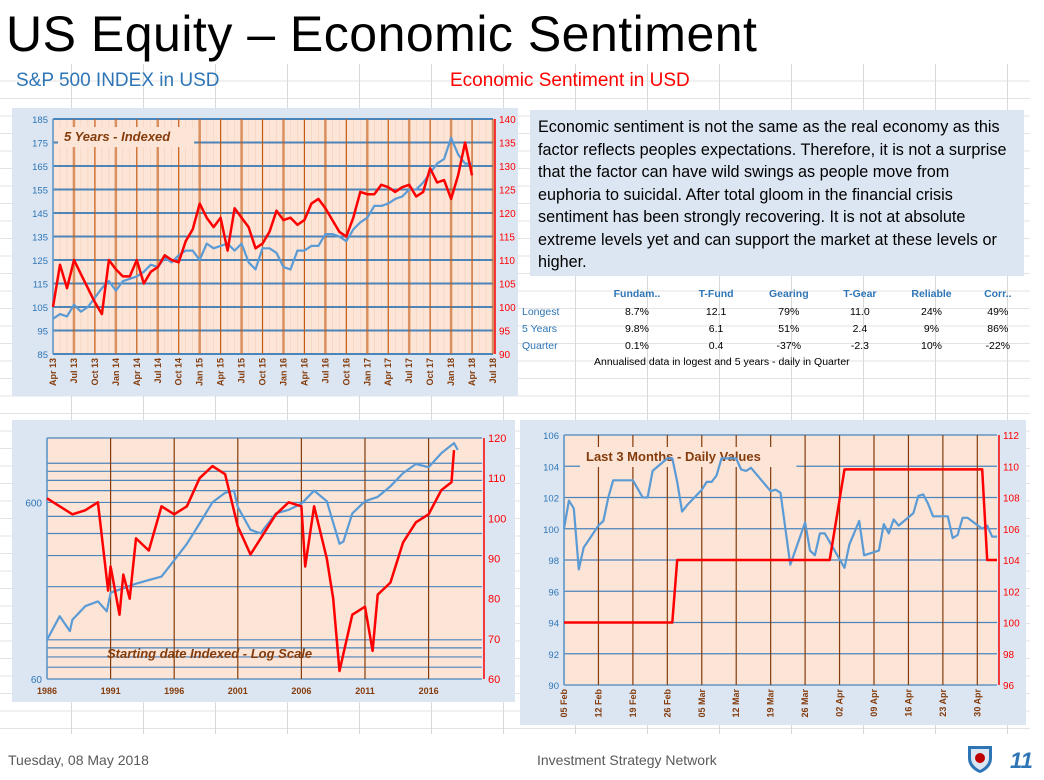 This screenshot has width=1044, height=780. I want to click on y-right-tick-label: 108, so click(1011, 499).